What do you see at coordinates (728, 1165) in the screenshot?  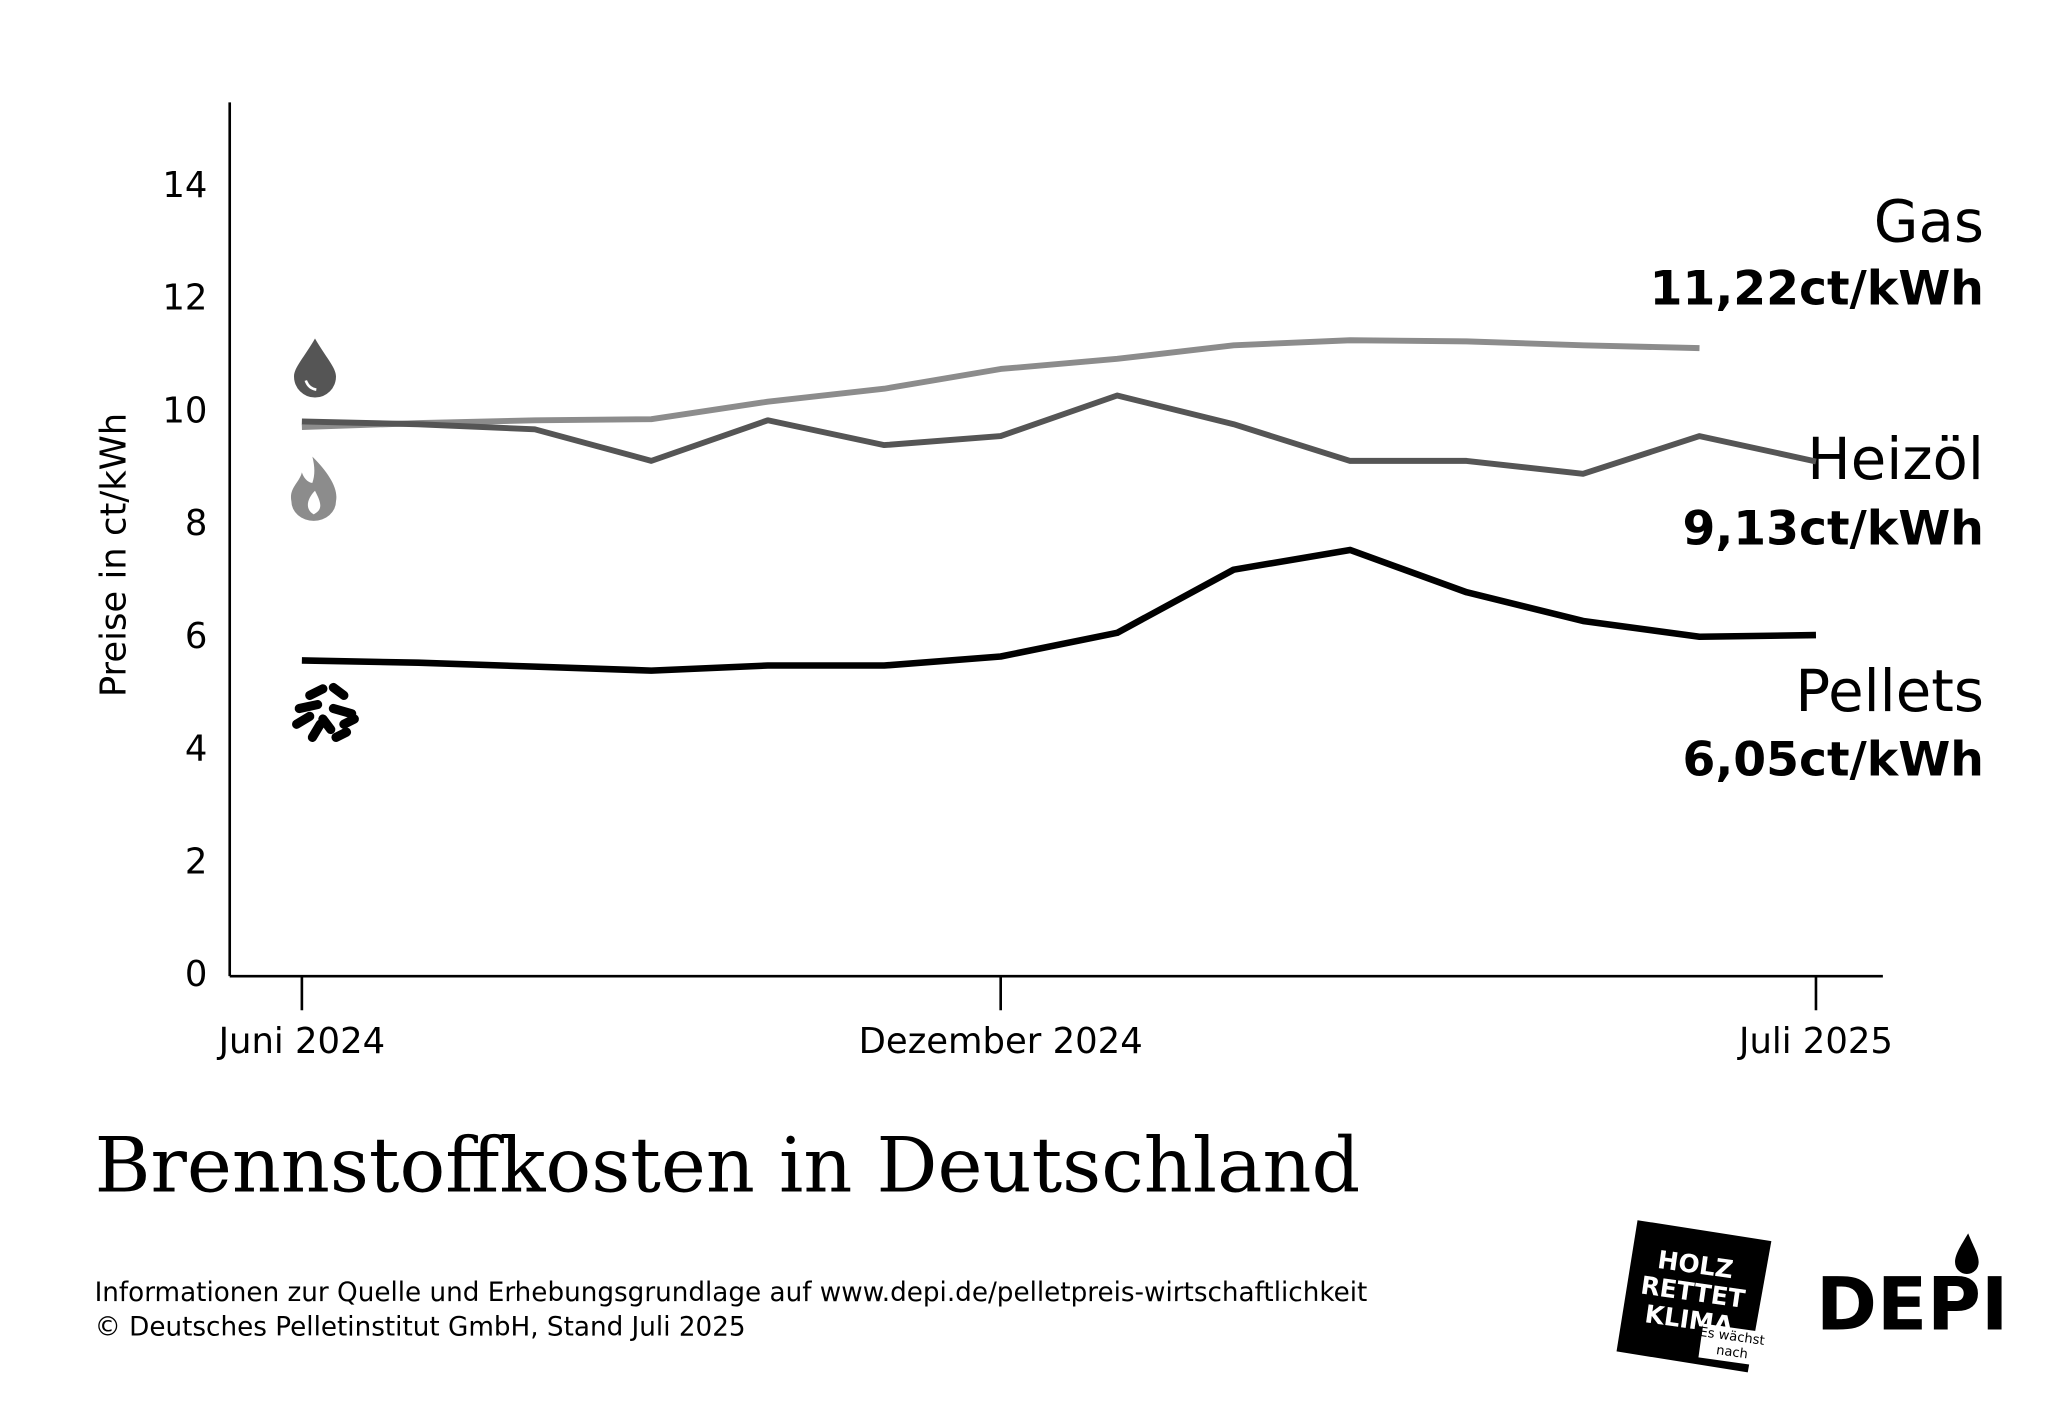 I see `chart-title: Brennstoffkosten in Deutschland` at bounding box center [728, 1165].